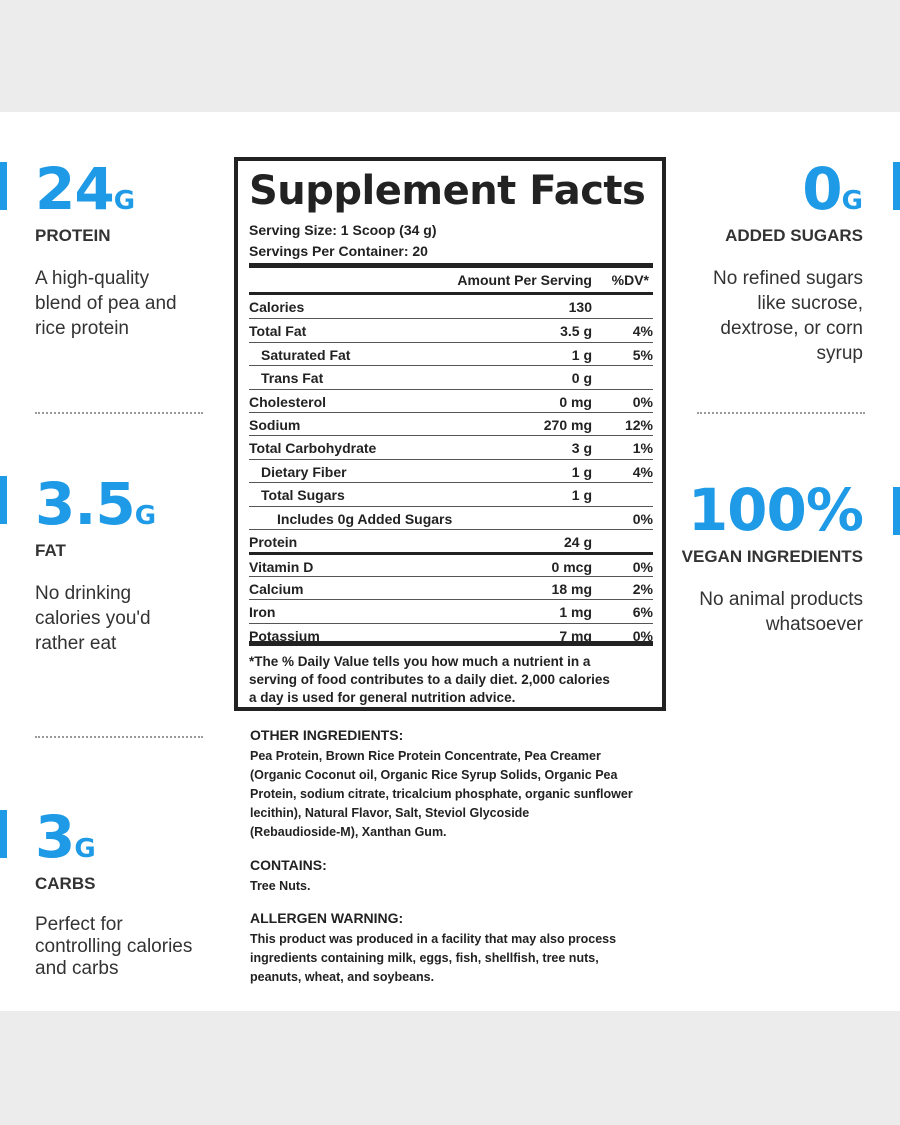 This screenshot has height=1125, width=900. I want to click on nutrient-row: Protein 24 g, so click(451, 541).